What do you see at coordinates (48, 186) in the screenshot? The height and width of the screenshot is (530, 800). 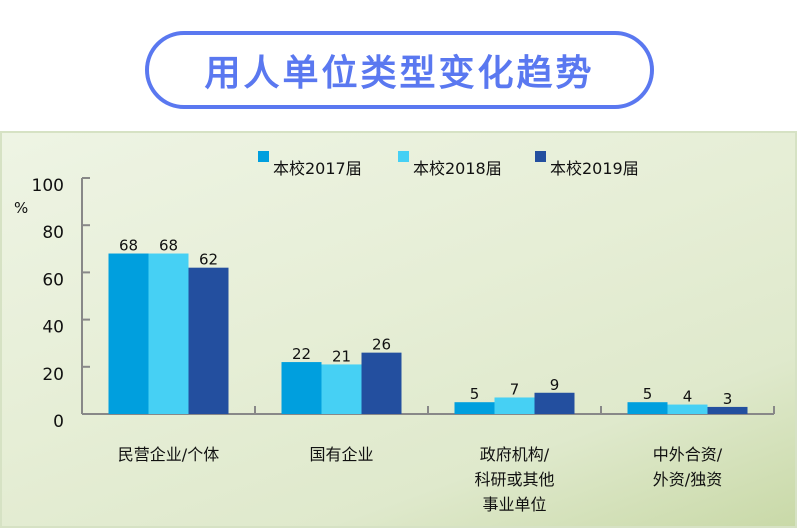 I see `y-tick-label: 100` at bounding box center [48, 186].